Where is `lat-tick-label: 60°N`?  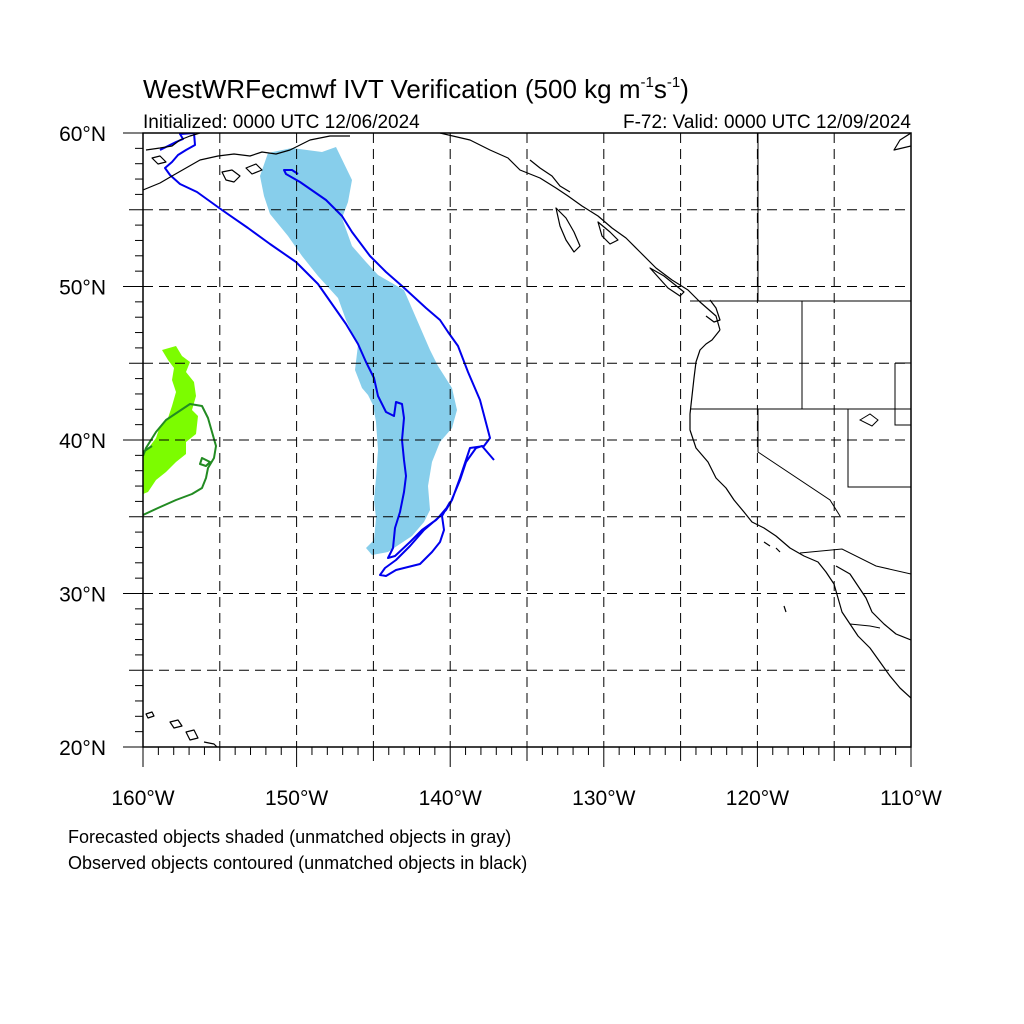
lat-tick-label: 60°N is located at coordinates (82, 134).